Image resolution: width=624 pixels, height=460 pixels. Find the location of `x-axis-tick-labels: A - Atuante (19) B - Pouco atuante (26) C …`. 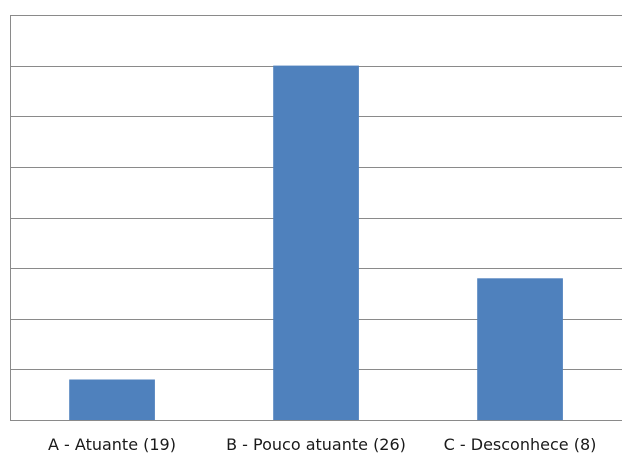

x-axis-tick-labels: A - Atuante (19) B - Pouco atuante (26) C … is located at coordinates (322, 444).